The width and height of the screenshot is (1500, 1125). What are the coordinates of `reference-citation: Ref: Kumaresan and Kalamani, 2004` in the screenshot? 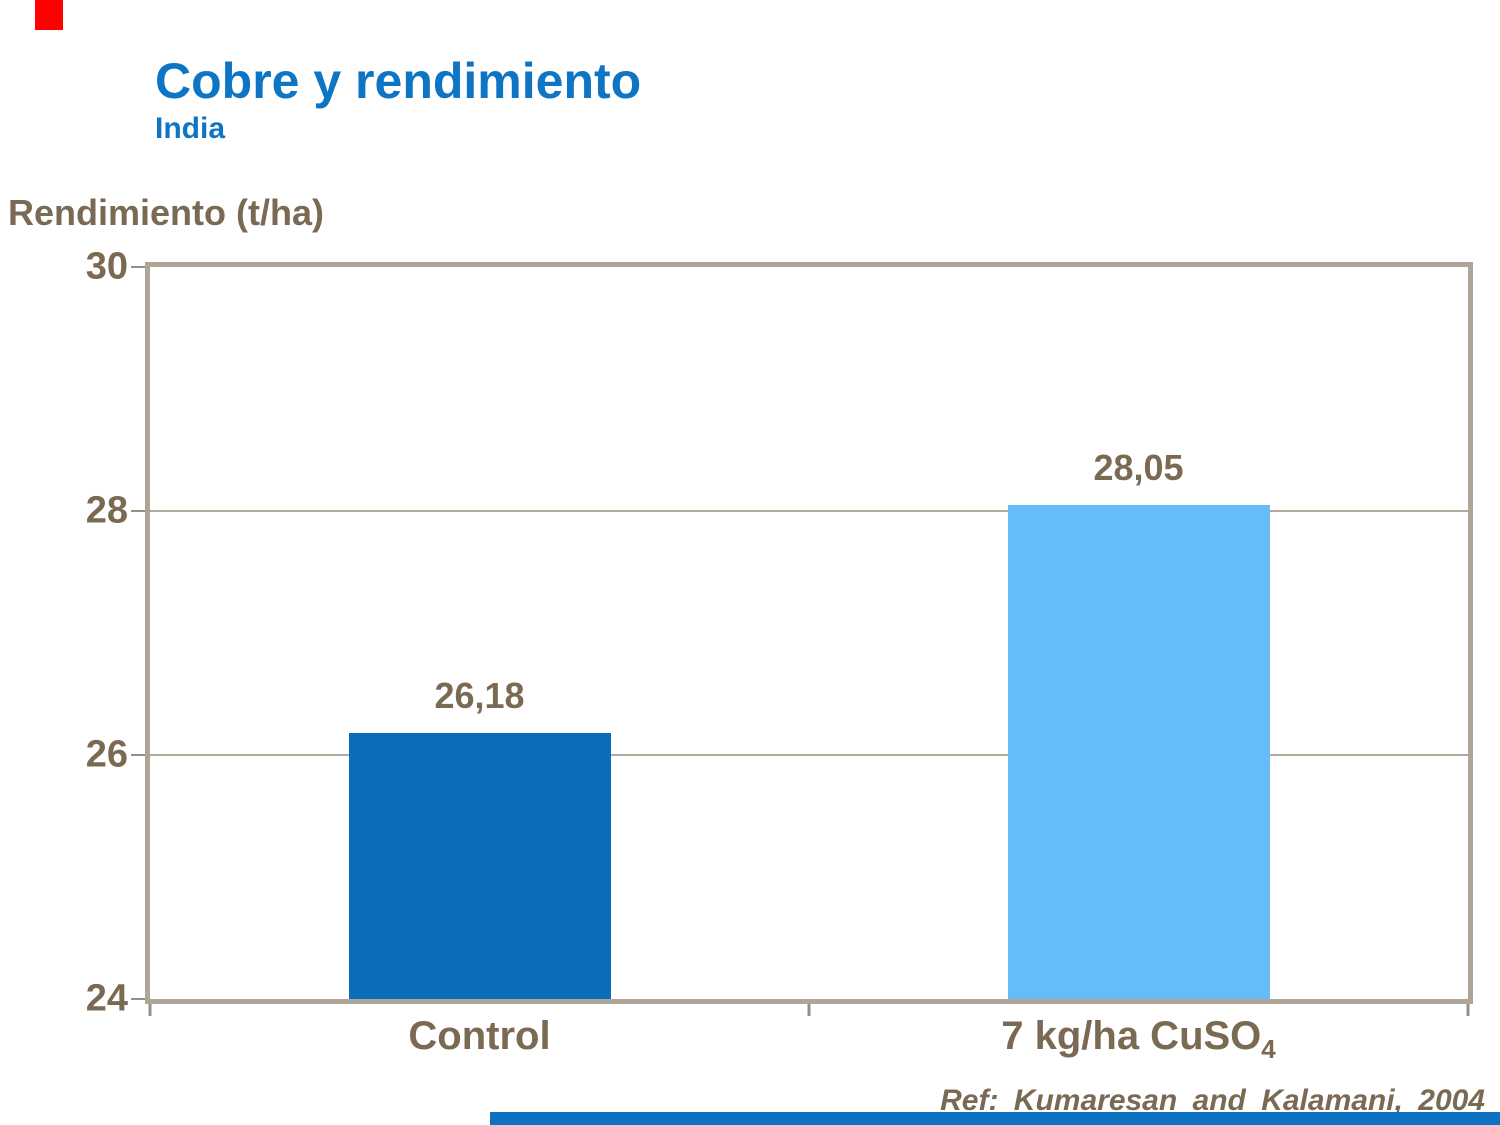 It's located at (1212, 1100).